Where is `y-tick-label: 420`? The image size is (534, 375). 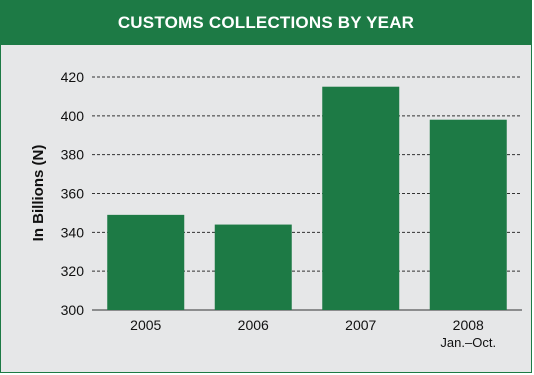
y-tick-label: 420 is located at coordinates (73, 77).